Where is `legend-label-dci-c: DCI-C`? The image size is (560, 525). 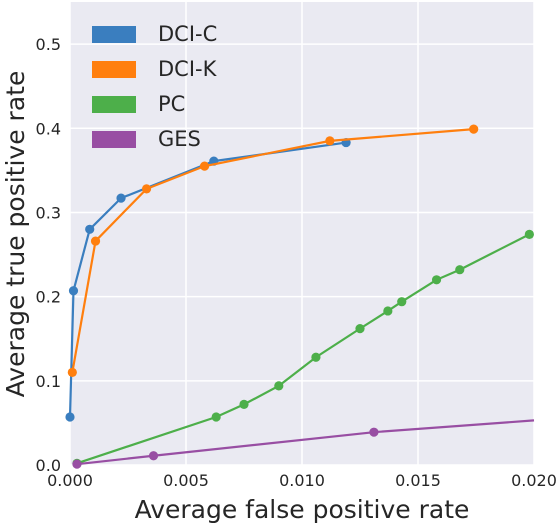
legend-label-dci-c: DCI-C is located at coordinates (187, 34).